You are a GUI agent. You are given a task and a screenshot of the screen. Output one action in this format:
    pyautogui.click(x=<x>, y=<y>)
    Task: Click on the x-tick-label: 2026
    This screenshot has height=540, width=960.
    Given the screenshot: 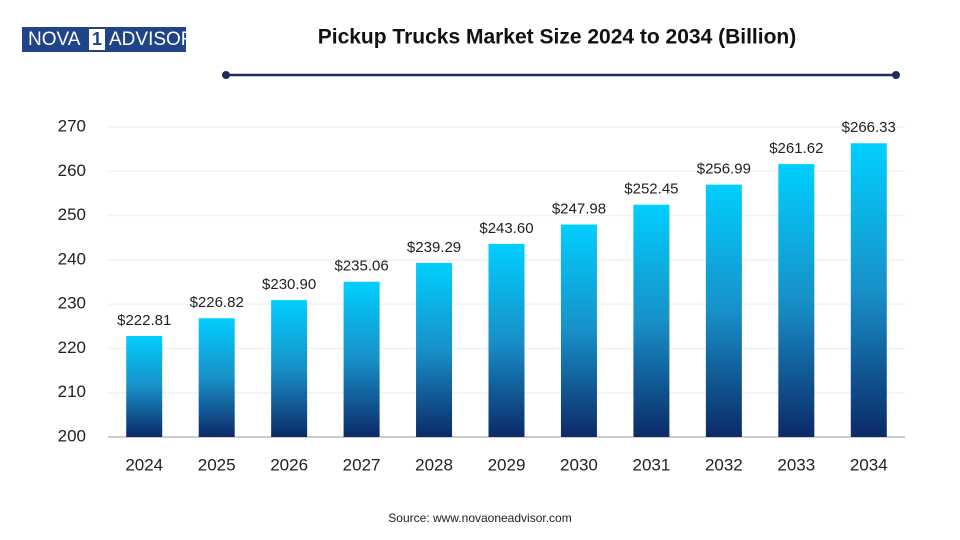 What is the action you would take?
    pyautogui.click(x=289, y=464)
    